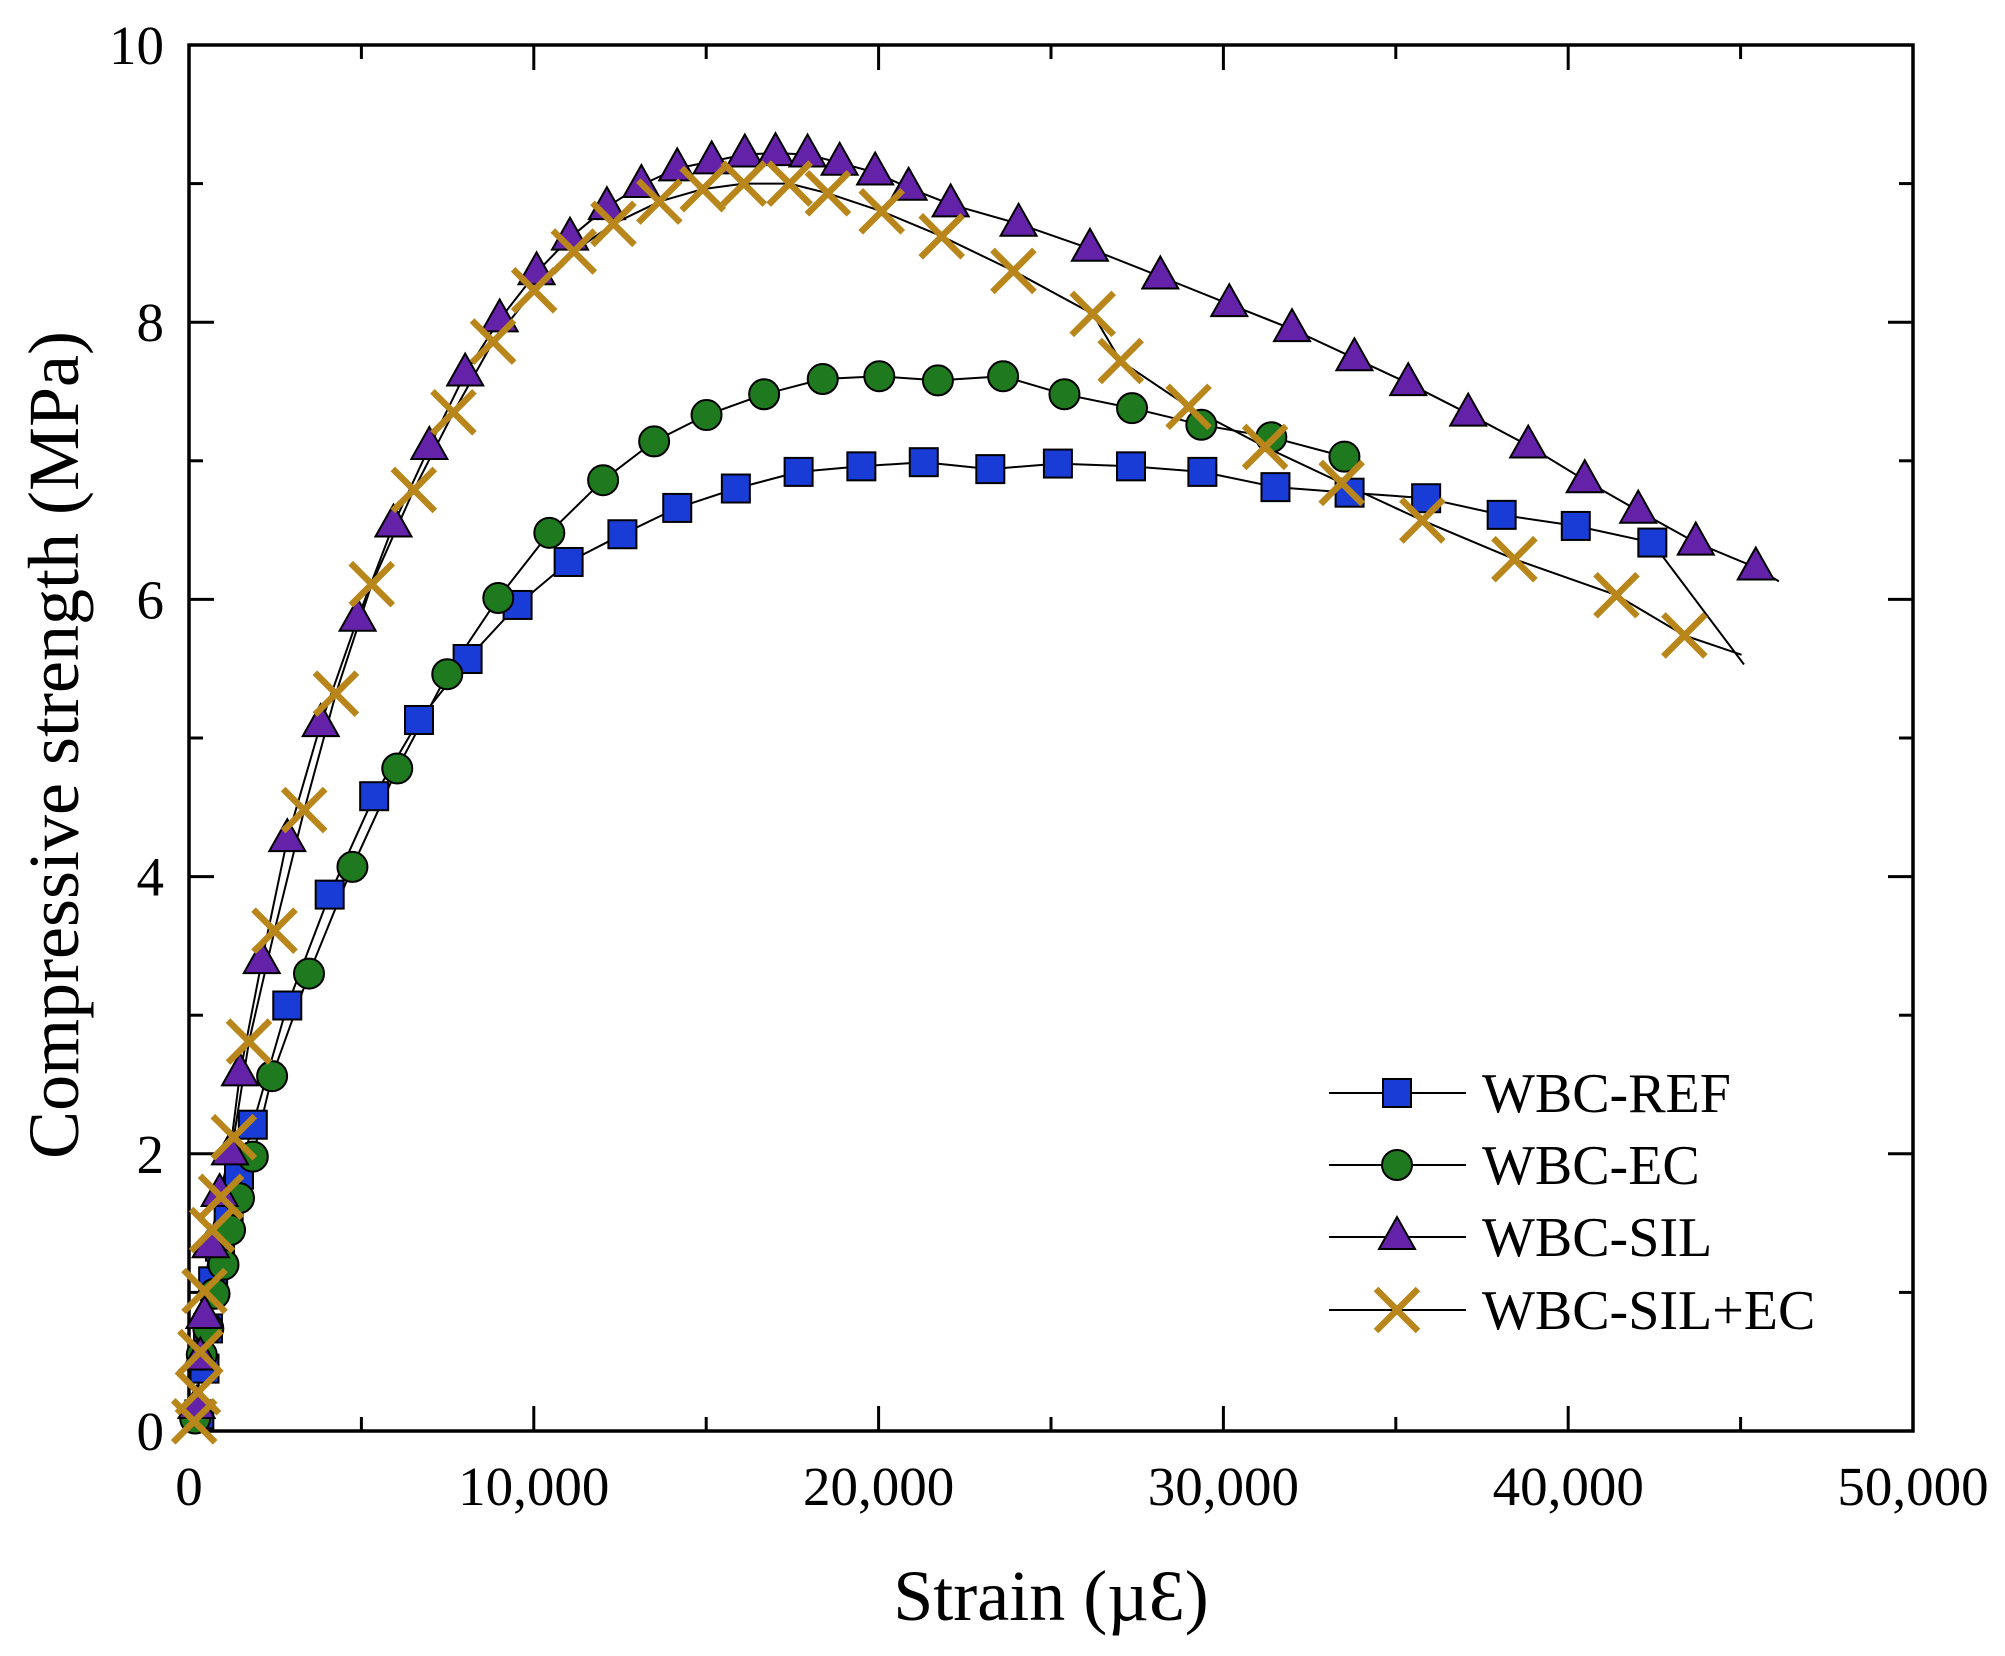 This screenshot has height=1656, width=2005. I want to click on legend-marker-wbc-sil, so click(1397, 1232).